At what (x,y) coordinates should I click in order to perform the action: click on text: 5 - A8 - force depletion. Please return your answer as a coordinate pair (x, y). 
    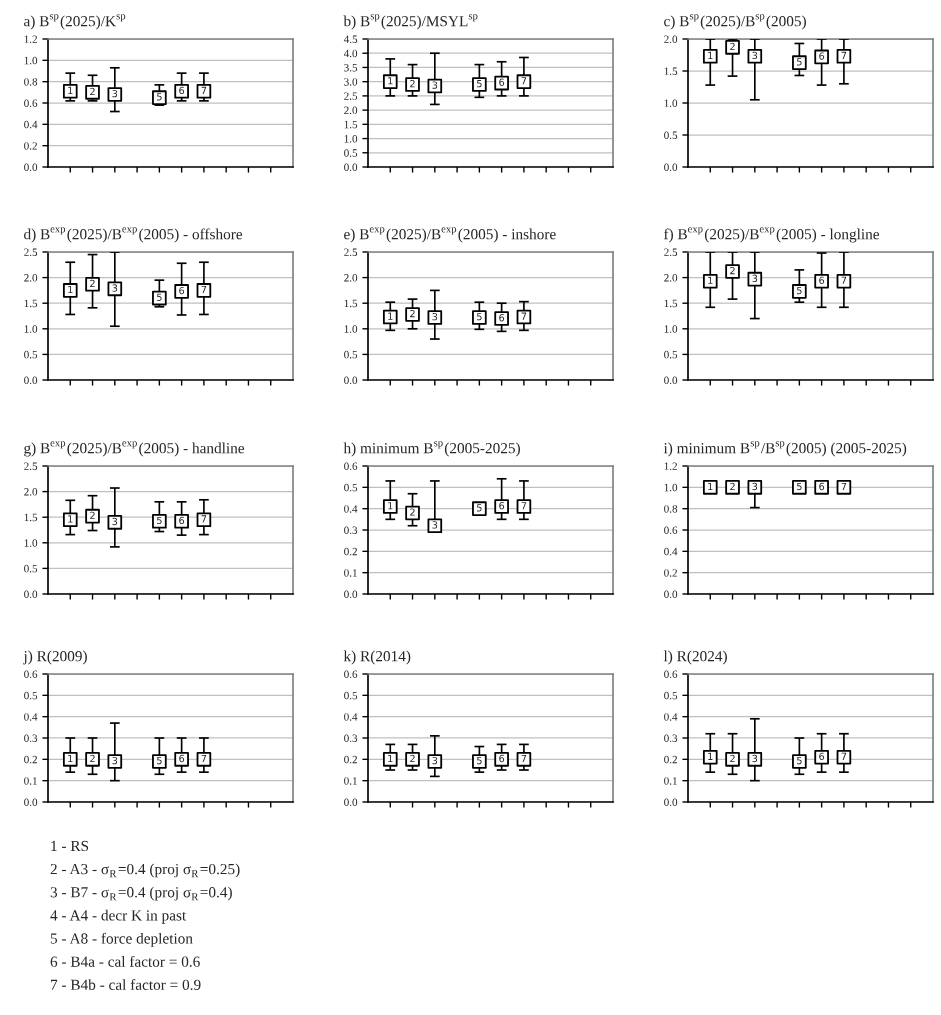
    Looking at the image, I should click on (121, 939).